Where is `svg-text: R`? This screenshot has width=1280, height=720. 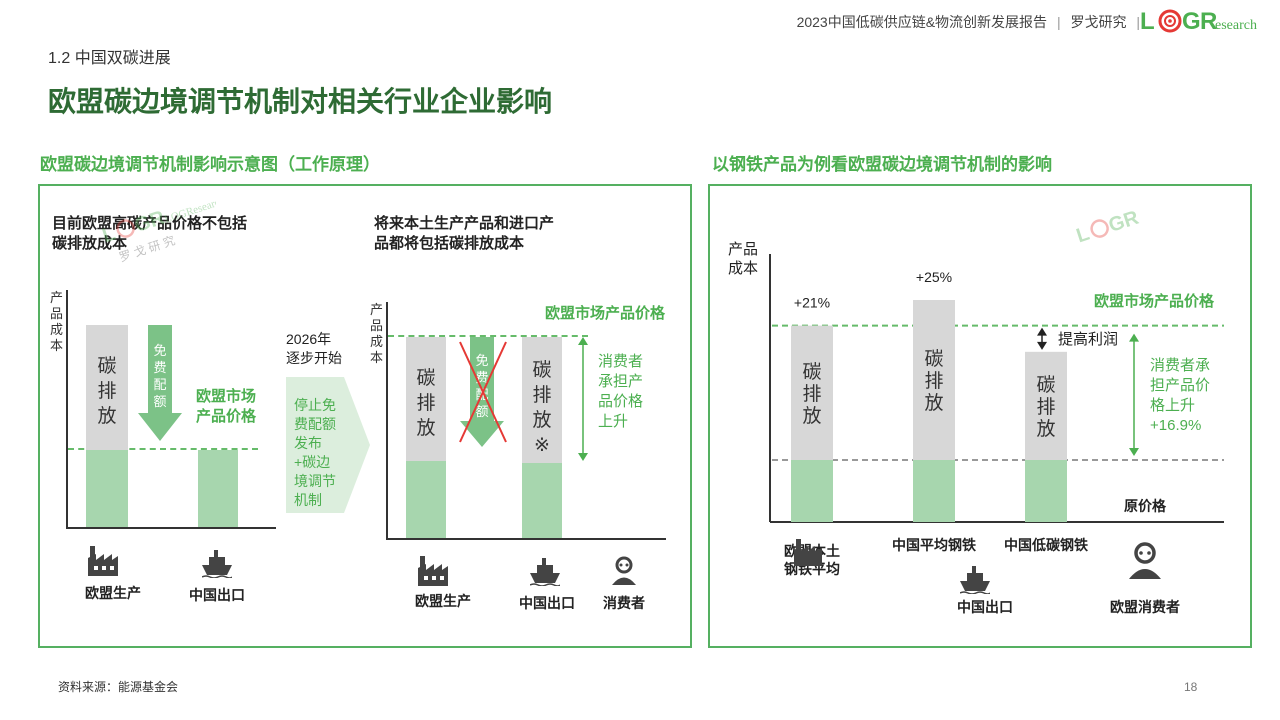 svg-text: R is located at coordinates (1208, 21).